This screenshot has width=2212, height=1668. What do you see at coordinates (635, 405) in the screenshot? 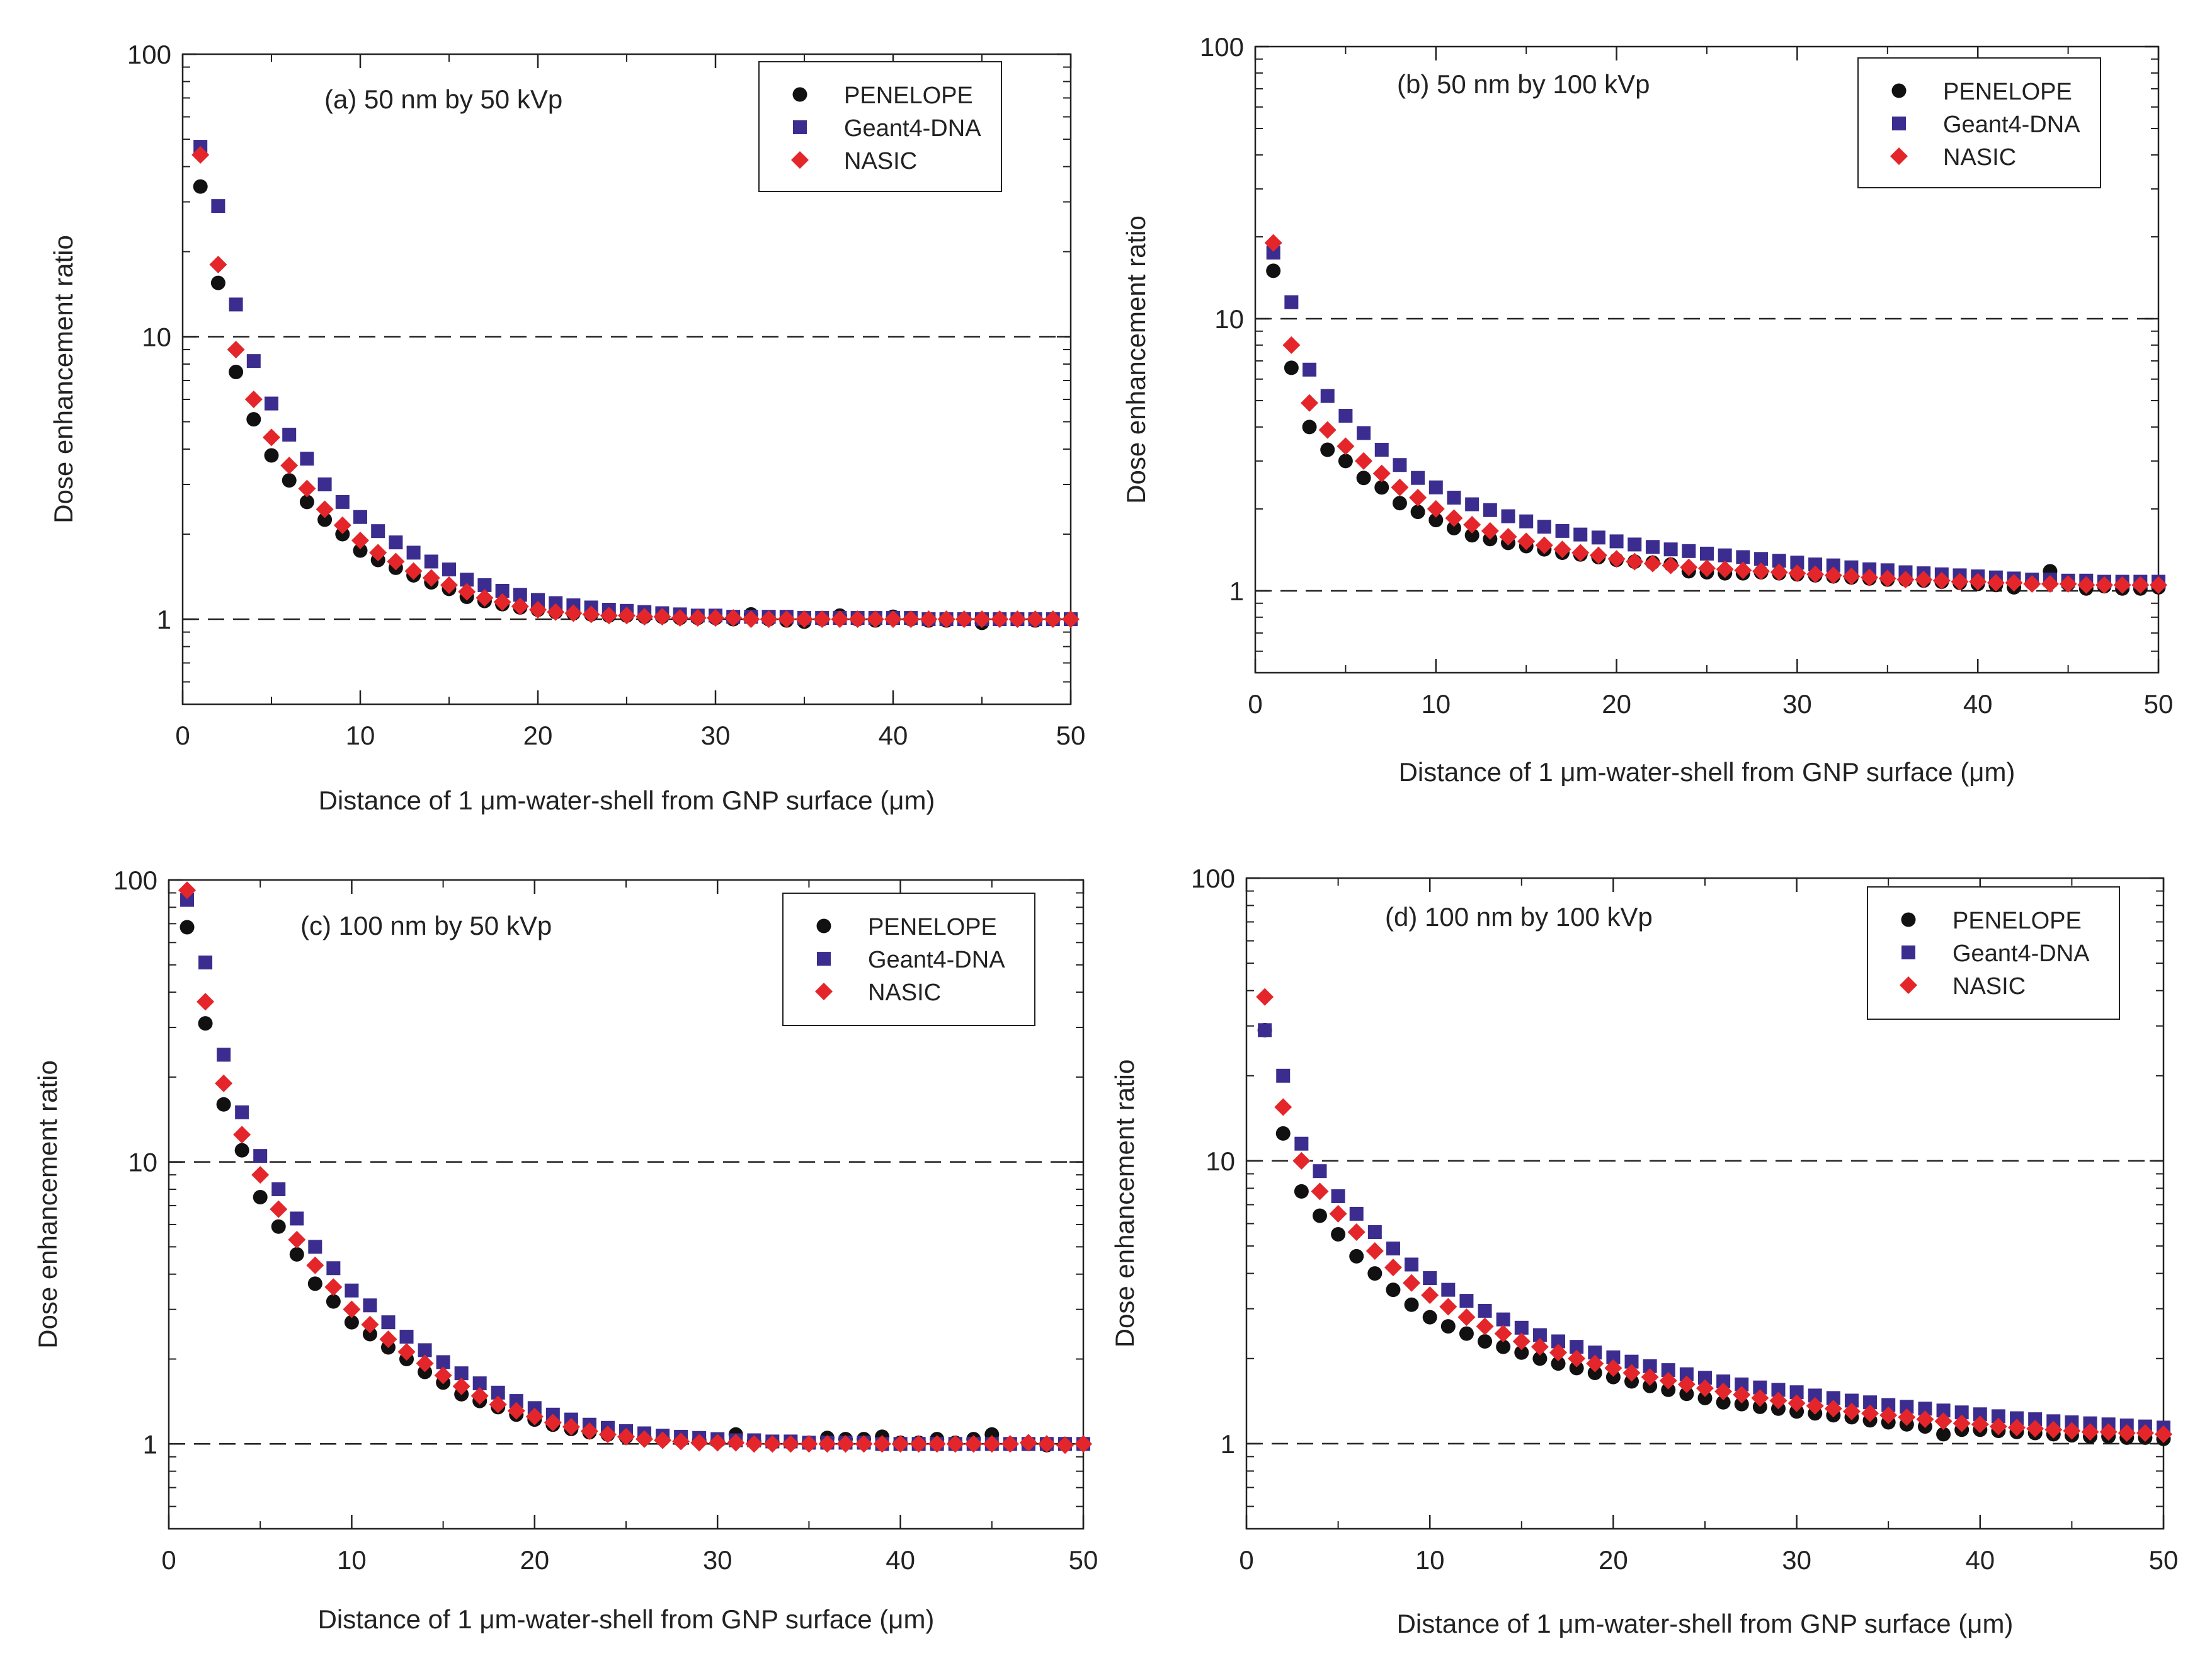
I see `series-penelope` at bounding box center [635, 405].